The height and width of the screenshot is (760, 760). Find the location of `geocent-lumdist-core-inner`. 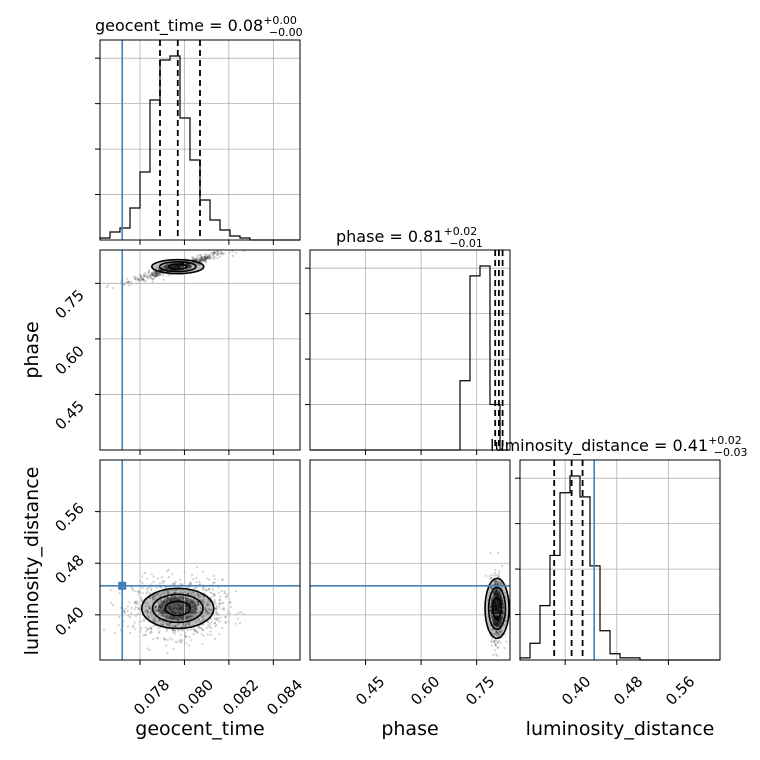

geocent-lumdist-core-inner is located at coordinates (177, 608).